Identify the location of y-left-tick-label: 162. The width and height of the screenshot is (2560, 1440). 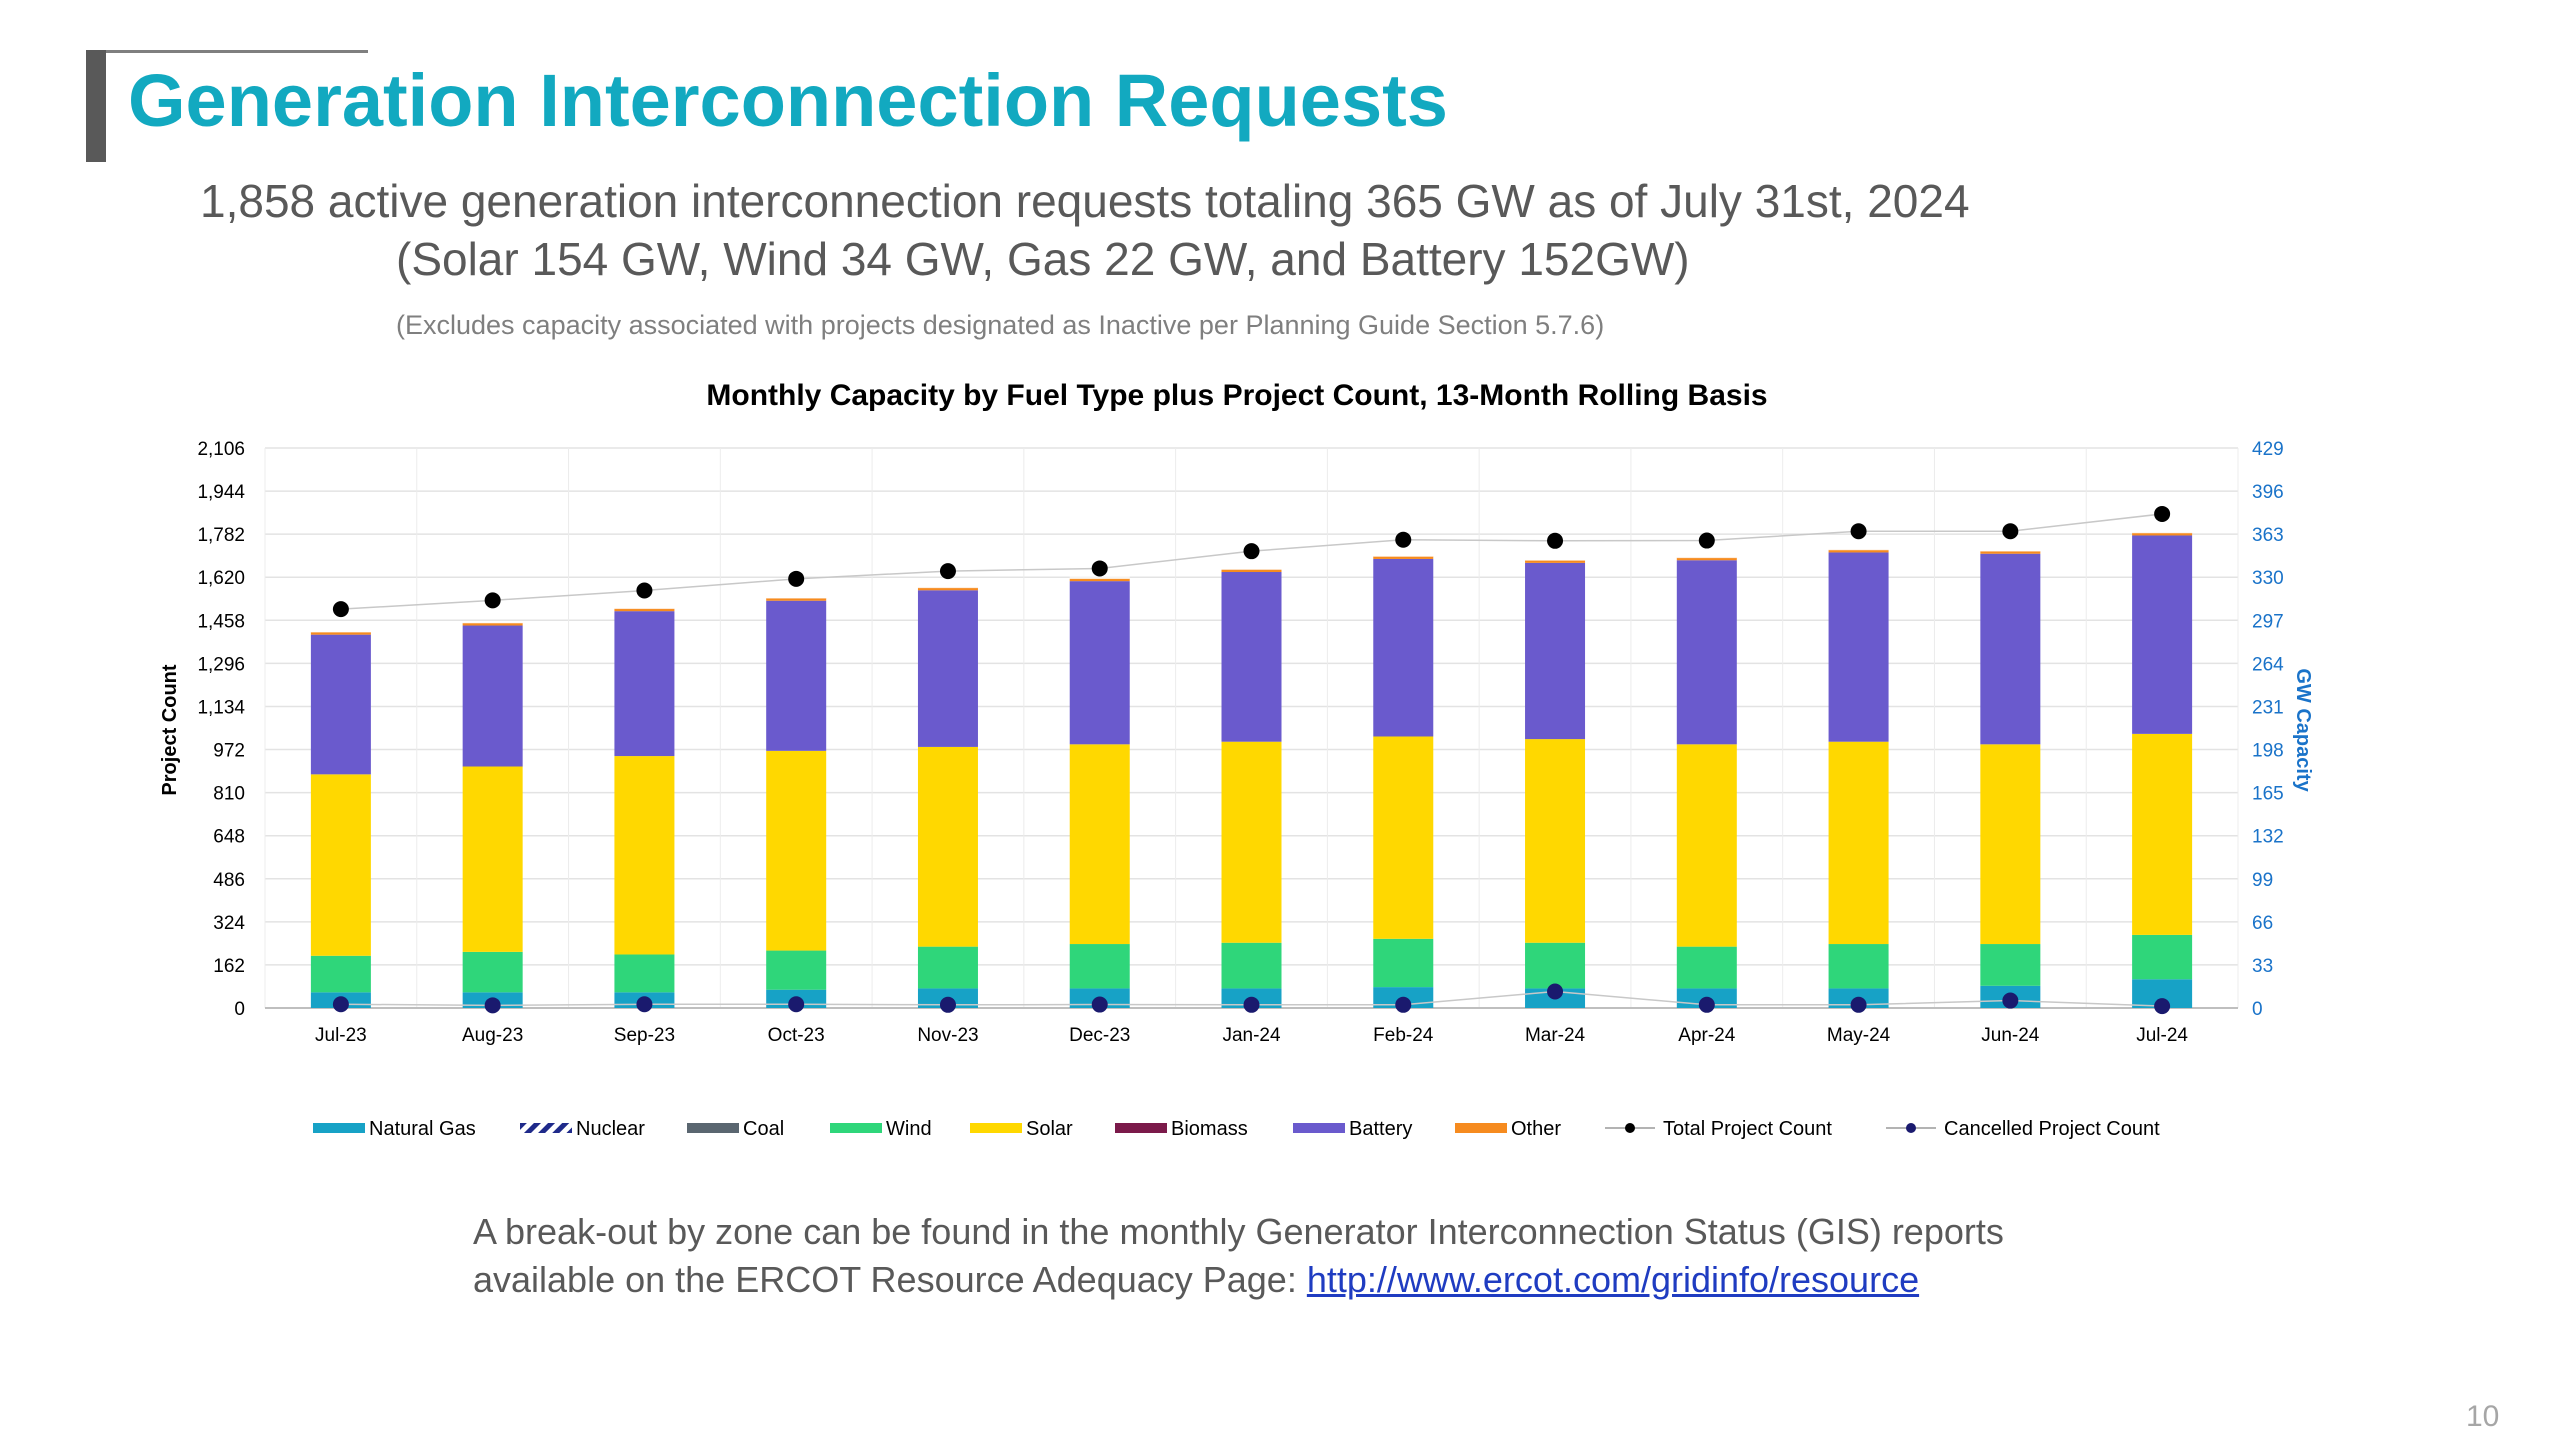
(229, 966).